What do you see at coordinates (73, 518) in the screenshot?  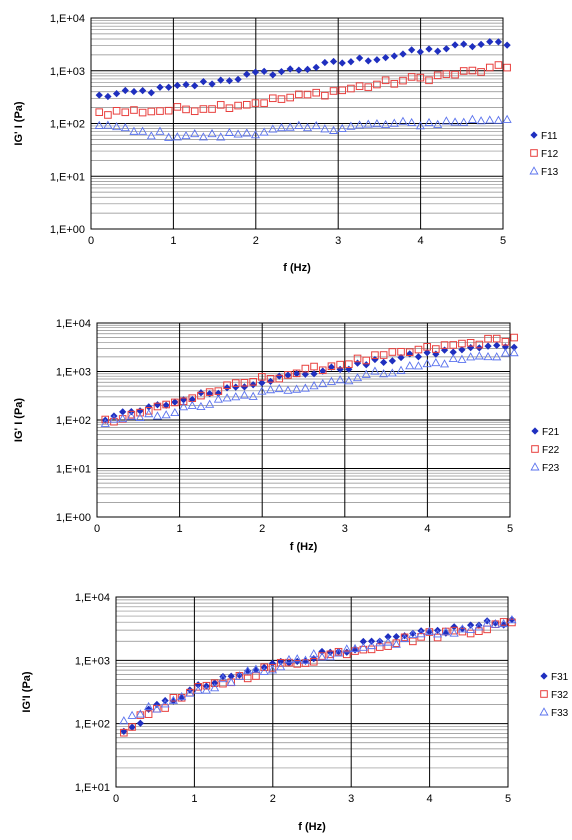 I see `y-tick-label: 1,E+00` at bounding box center [73, 518].